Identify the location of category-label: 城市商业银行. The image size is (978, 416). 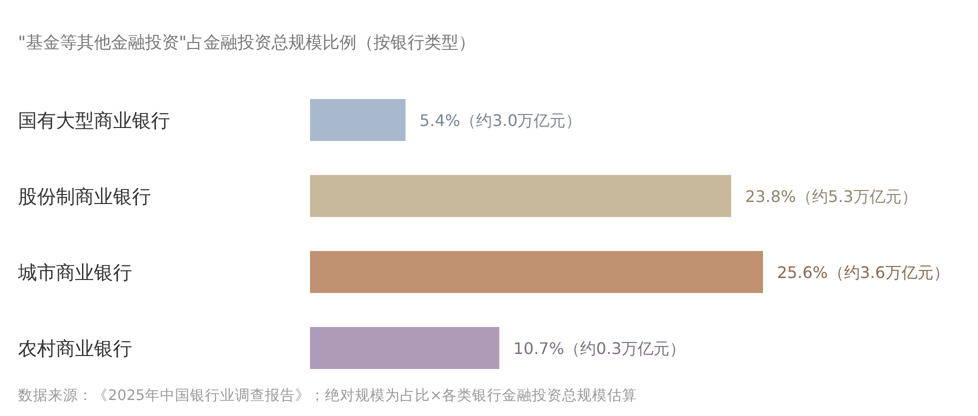
(75, 273).